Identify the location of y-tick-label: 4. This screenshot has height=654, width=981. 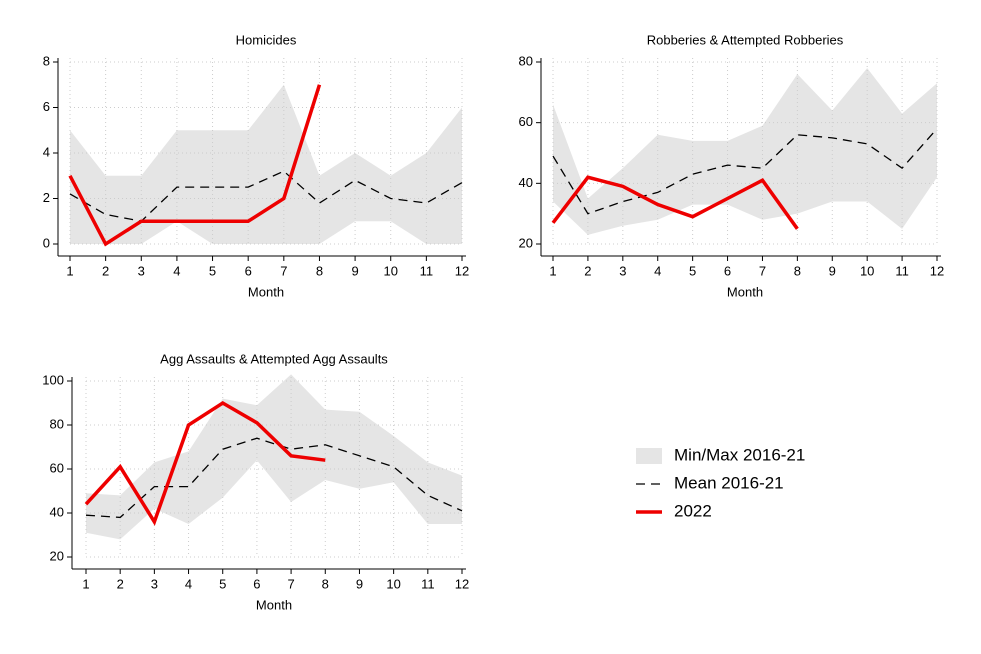
(46, 151).